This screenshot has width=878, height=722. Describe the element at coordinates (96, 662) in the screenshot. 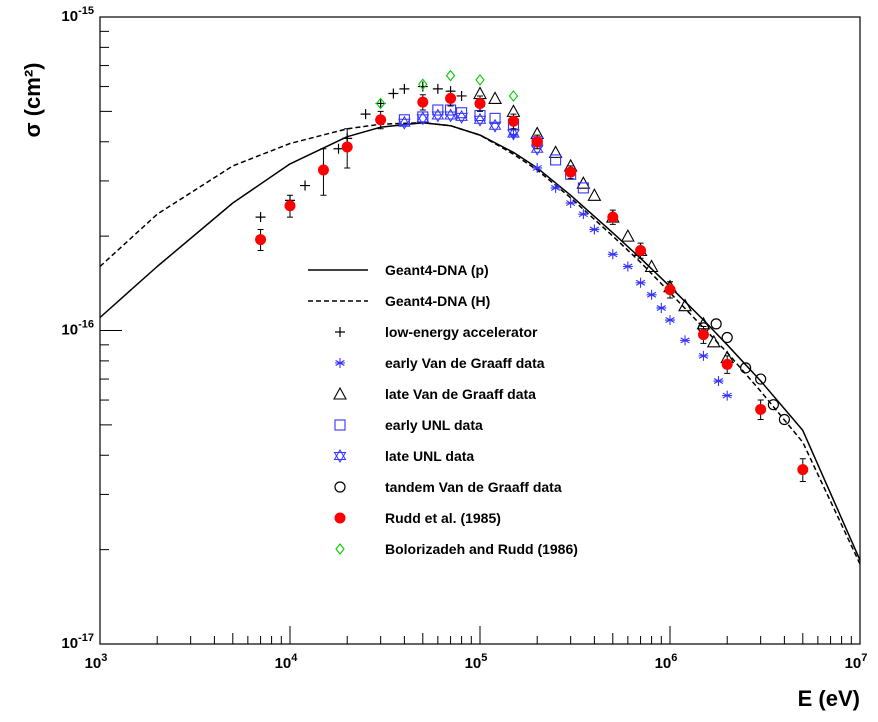

I see `x-tick-label: 10³` at that location.